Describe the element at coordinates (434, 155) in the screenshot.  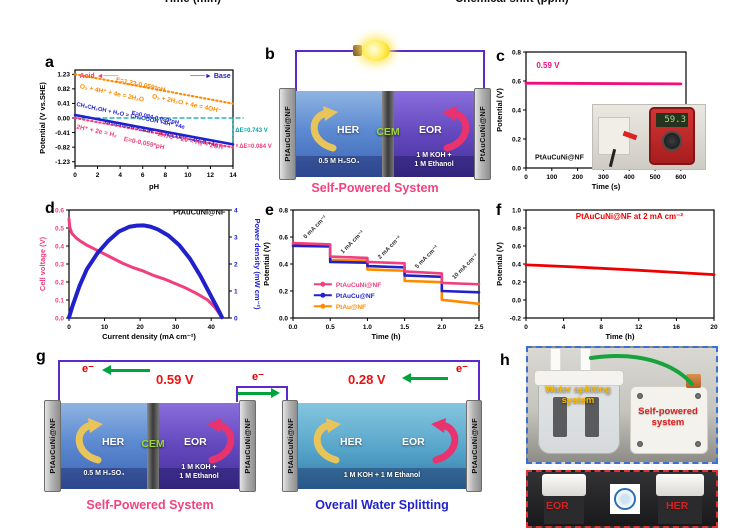
I see `alkaline-line1: 1 M KOH +` at that location.